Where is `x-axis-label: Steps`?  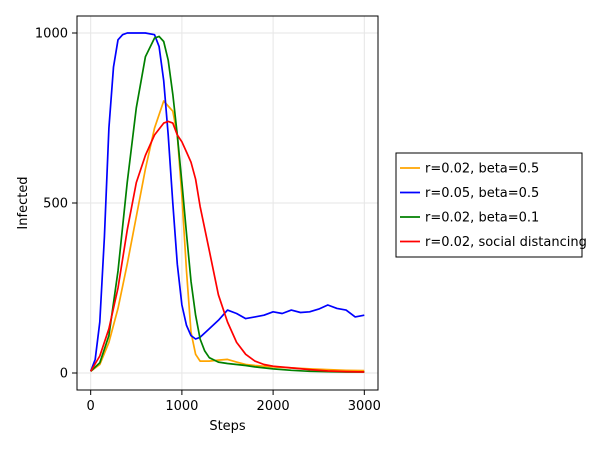 x-axis-label: Steps is located at coordinates (227, 426).